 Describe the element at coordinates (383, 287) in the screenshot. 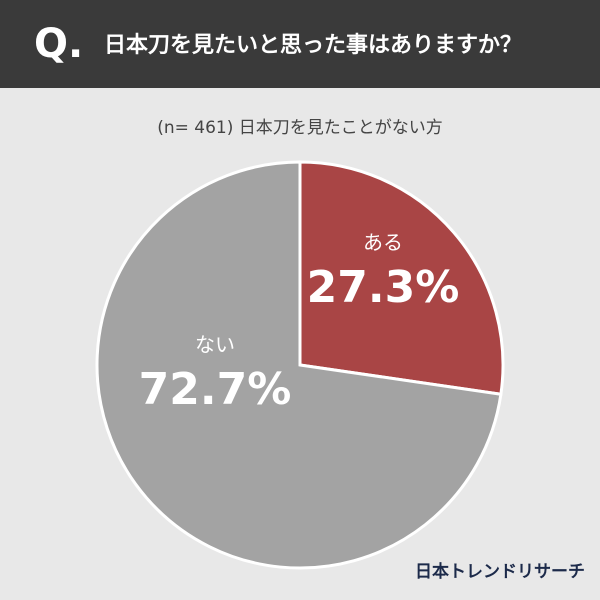

I see `slice-value-label: 27.3%` at that location.